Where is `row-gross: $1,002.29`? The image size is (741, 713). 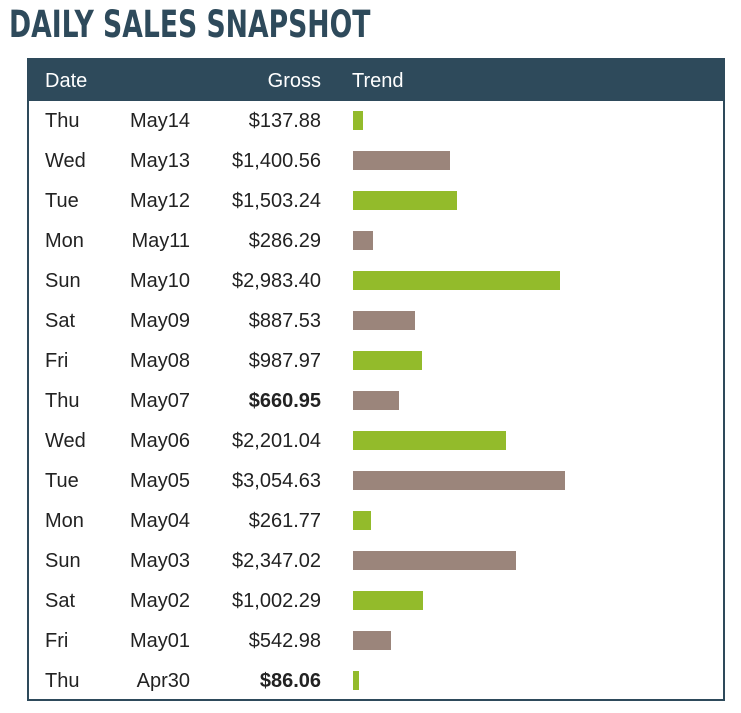 row-gross: $1,002.29 is located at coordinates (276, 601).